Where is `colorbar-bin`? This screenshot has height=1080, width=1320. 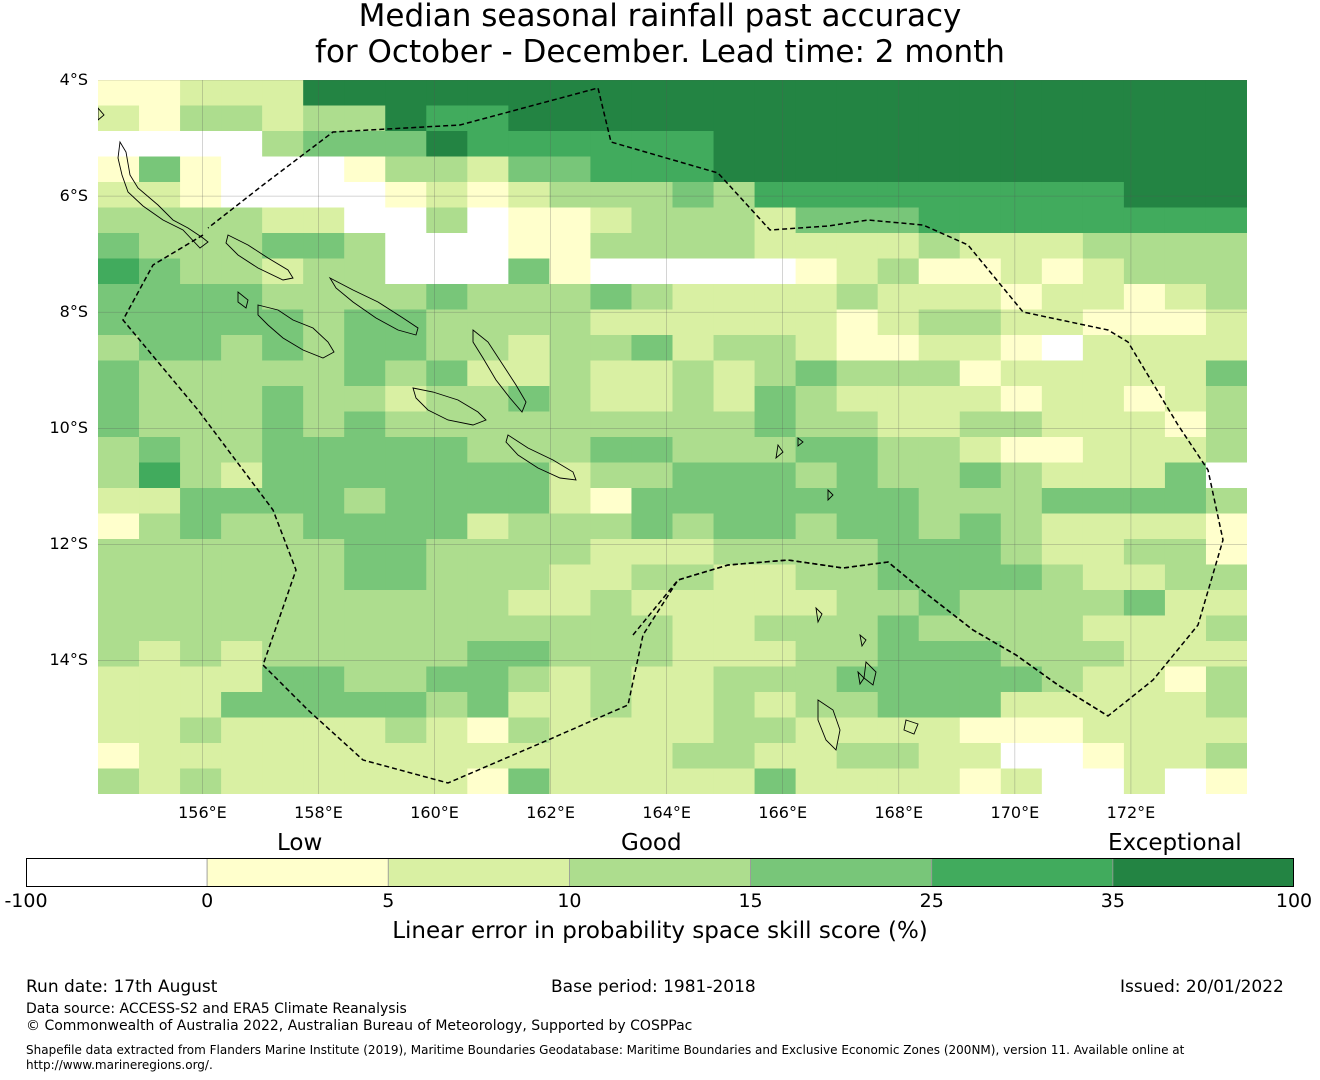 colorbar-bin is located at coordinates (297, 872).